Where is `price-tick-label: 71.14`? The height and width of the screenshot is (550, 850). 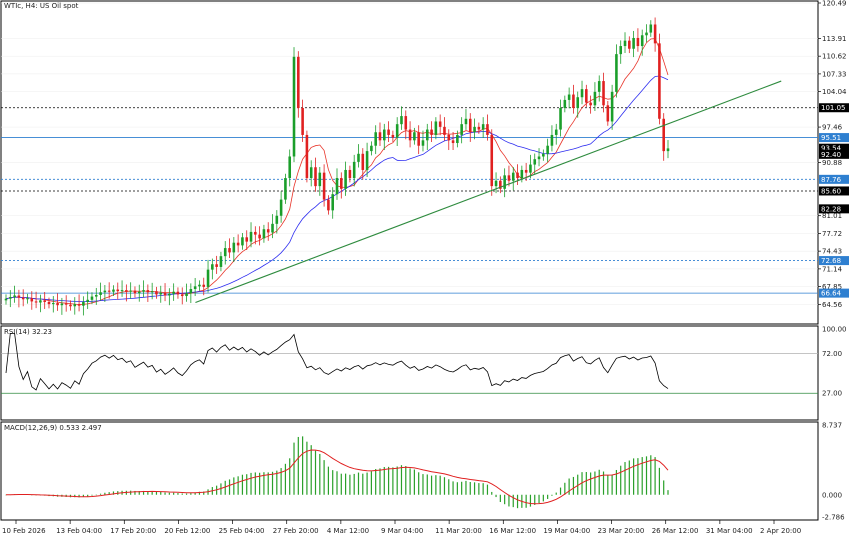
price-tick-label: 71.14 is located at coordinates (832, 269).